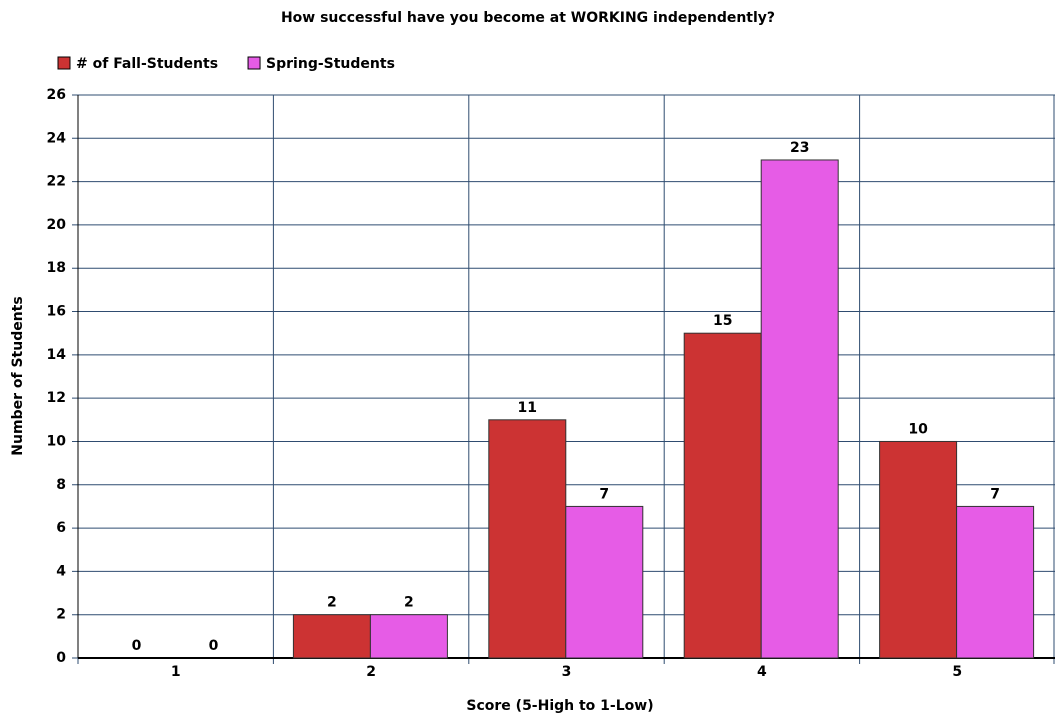 The height and width of the screenshot is (724, 1055). What do you see at coordinates (61, 658) in the screenshot?
I see `y-tick-label: 0` at bounding box center [61, 658].